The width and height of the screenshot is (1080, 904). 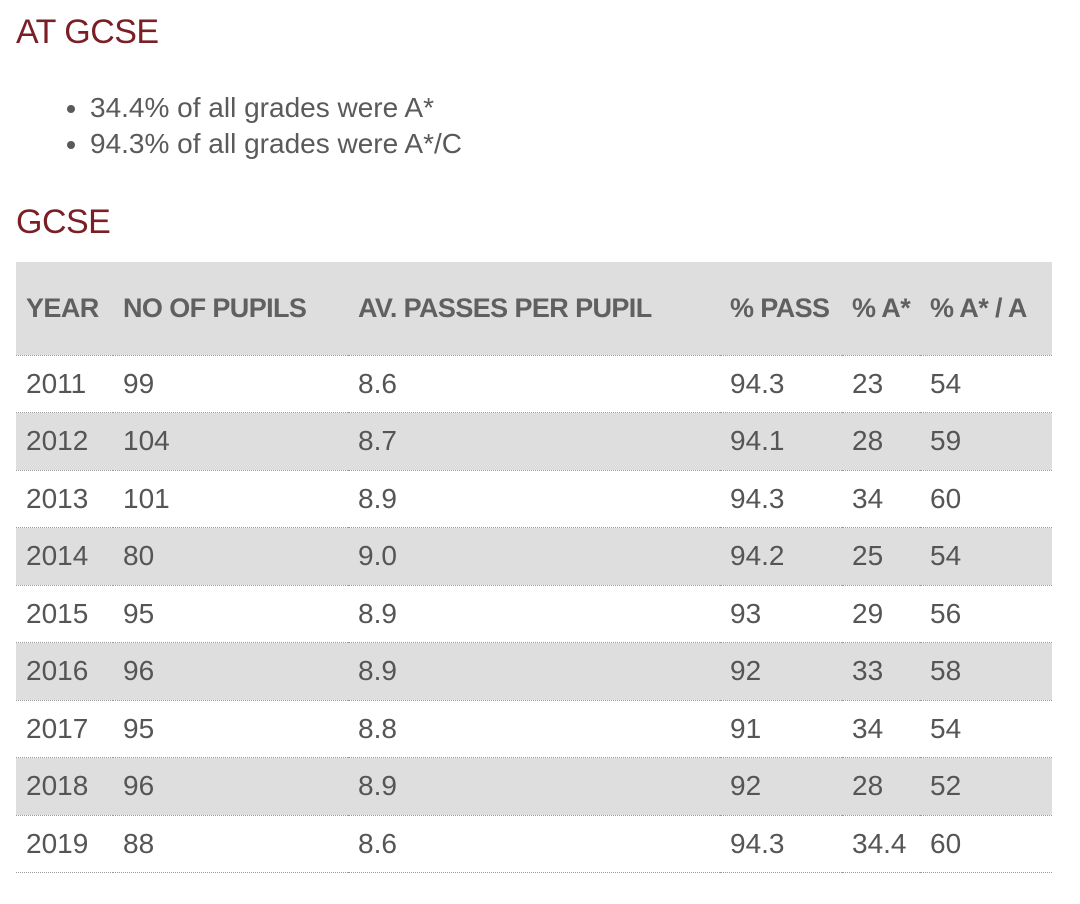 What do you see at coordinates (986, 786) in the screenshot?
I see `cell-a-star-a: 52` at bounding box center [986, 786].